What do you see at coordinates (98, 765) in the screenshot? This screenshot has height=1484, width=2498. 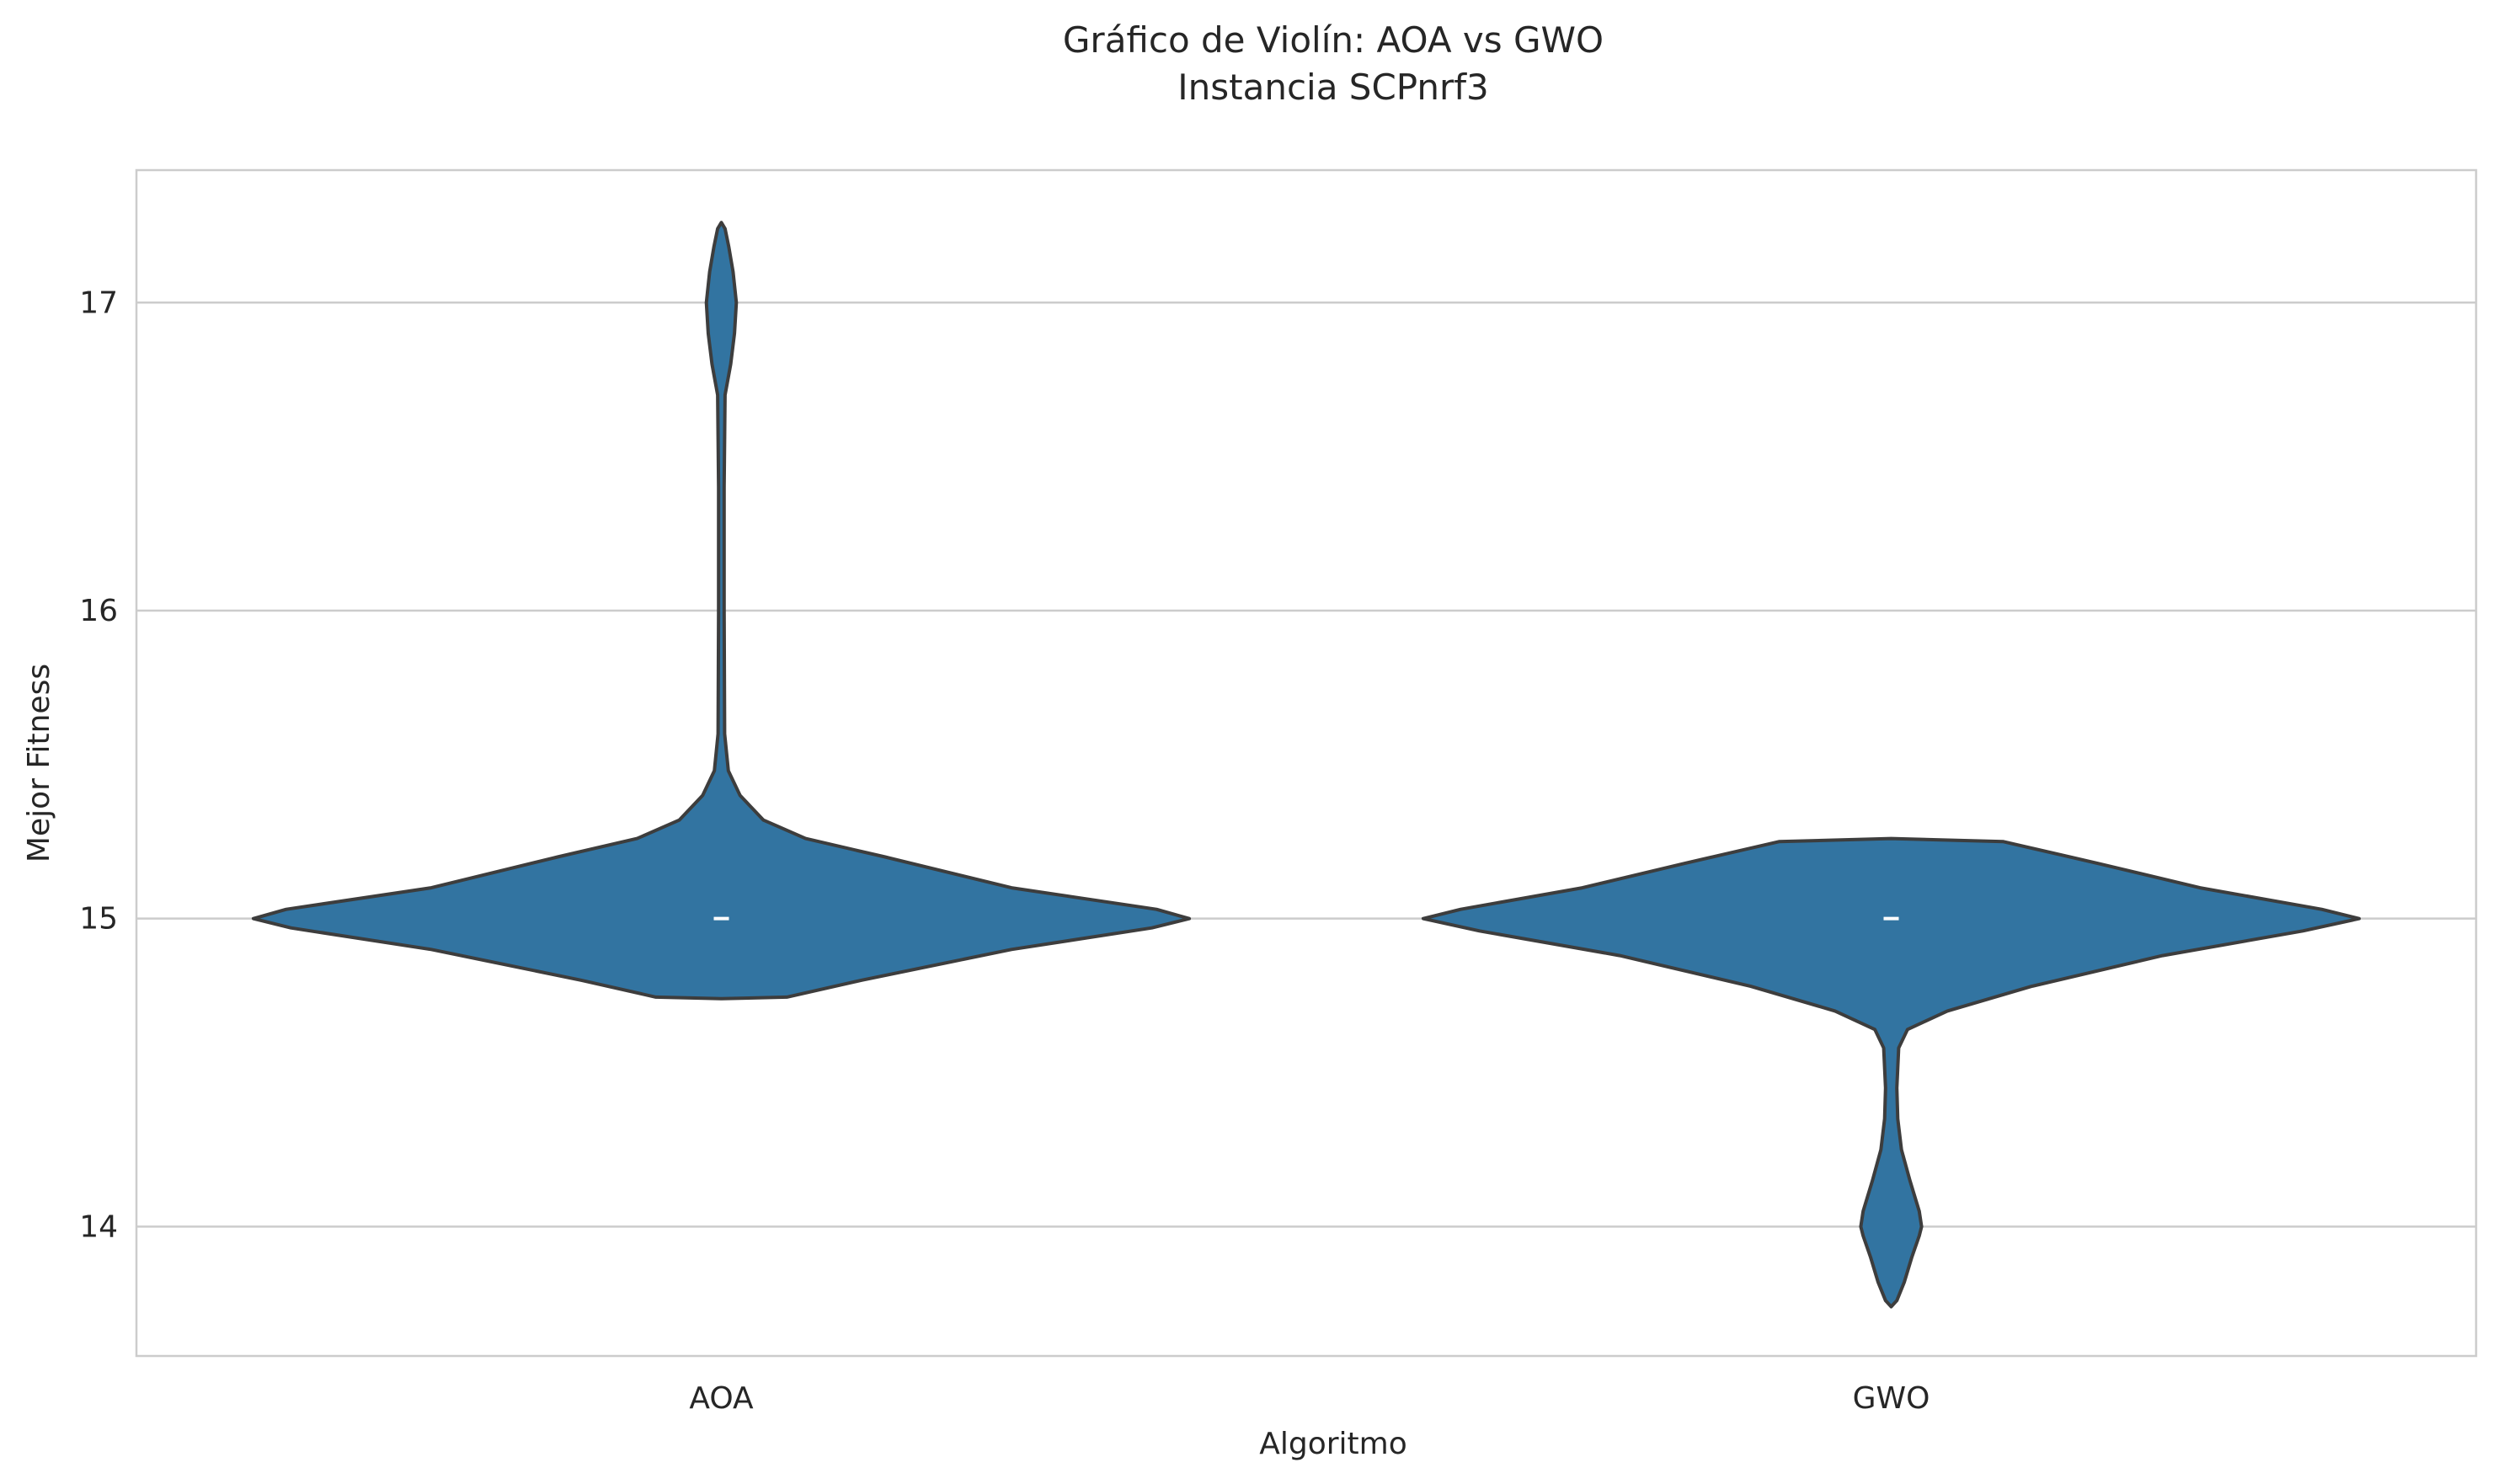 I see `y-axis-ticks: 14 15 16 17` at bounding box center [98, 765].